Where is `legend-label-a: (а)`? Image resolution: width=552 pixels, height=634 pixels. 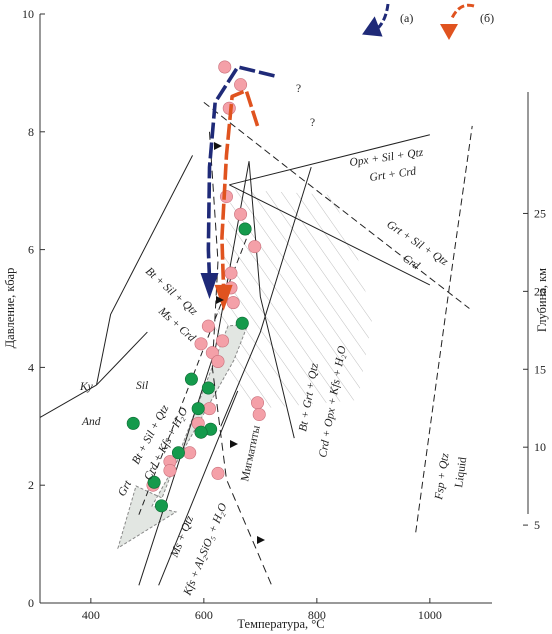 legend-label-a: (а) is located at coordinates (406, 18).